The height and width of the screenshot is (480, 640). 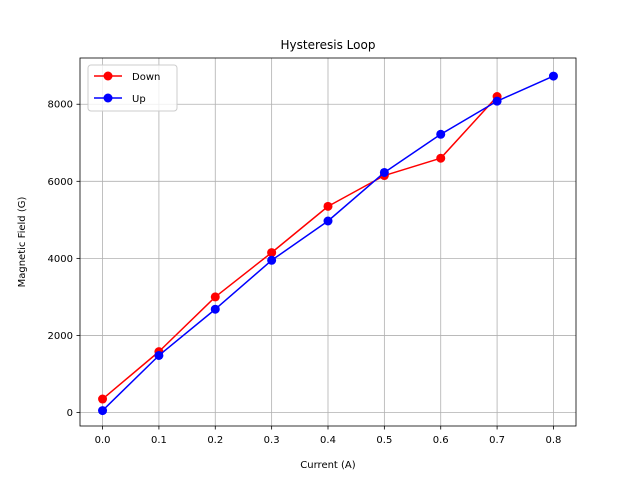 I want to click on y-tick-label: 4000, so click(x=60, y=259).